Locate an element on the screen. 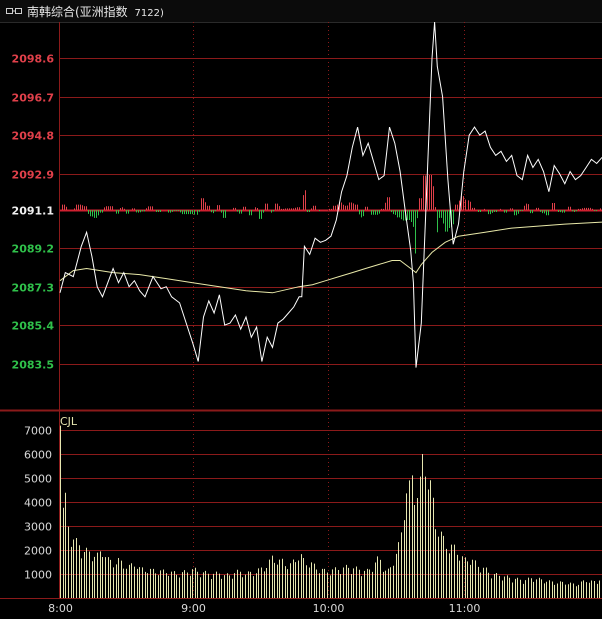  volume-axis-labels: 7000 6000 5000 4000 3000 2000 1000 is located at coordinates (38, 503).